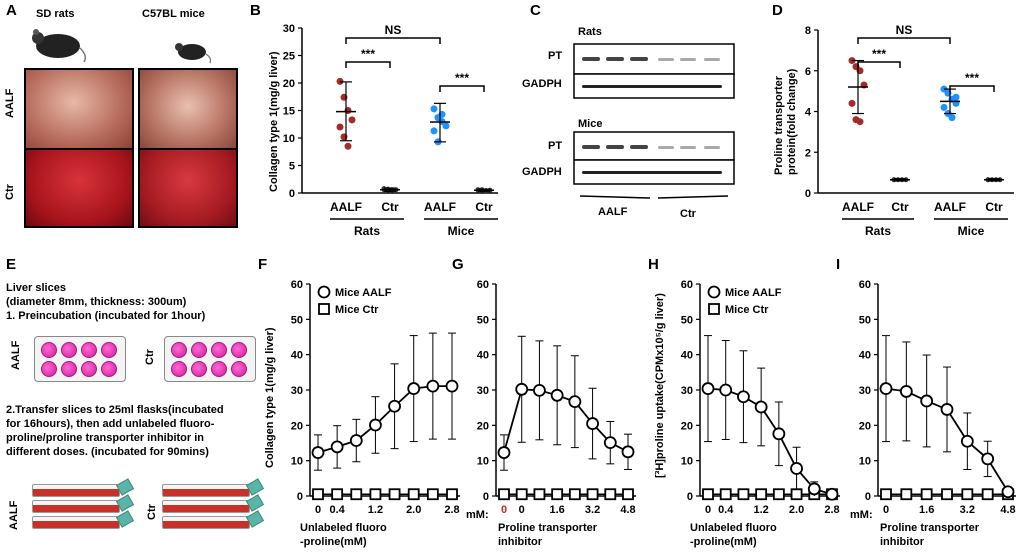 The width and height of the screenshot is (1021, 555). I want to click on panel-f-letter: F, so click(263, 264).